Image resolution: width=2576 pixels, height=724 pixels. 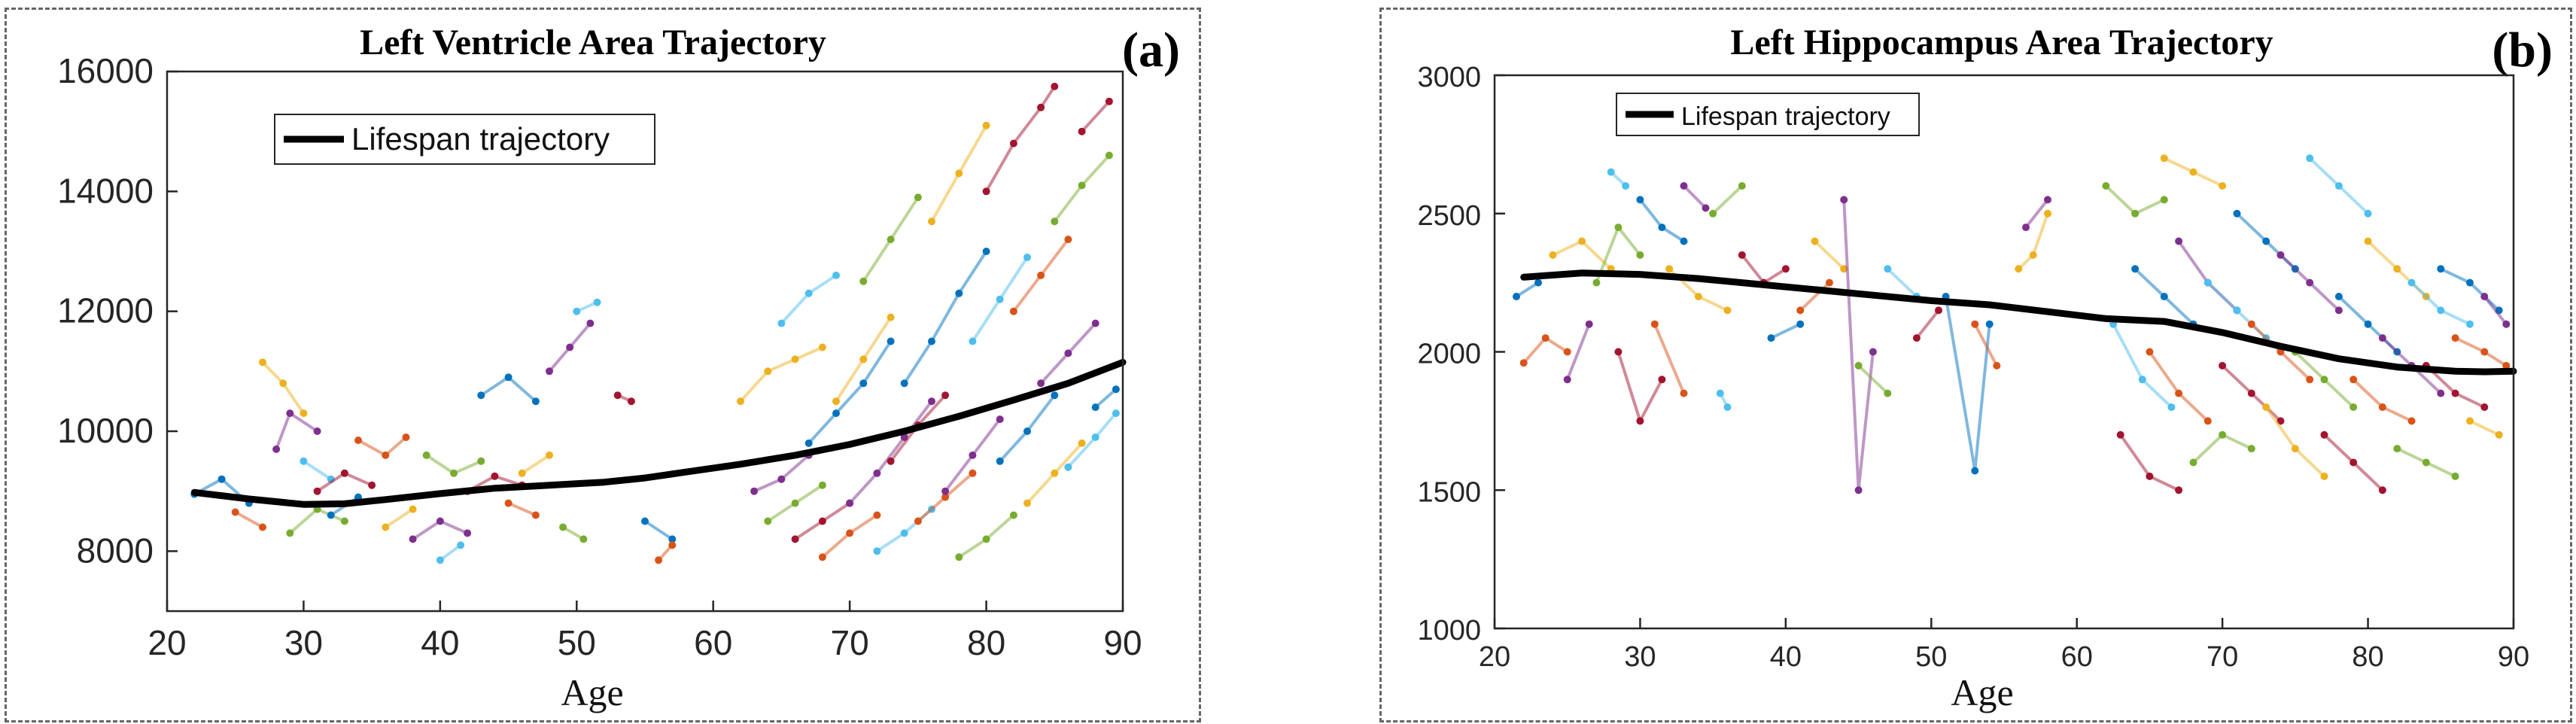 I want to click on panel-b-ytick-label: 1000, so click(x=1449, y=631).